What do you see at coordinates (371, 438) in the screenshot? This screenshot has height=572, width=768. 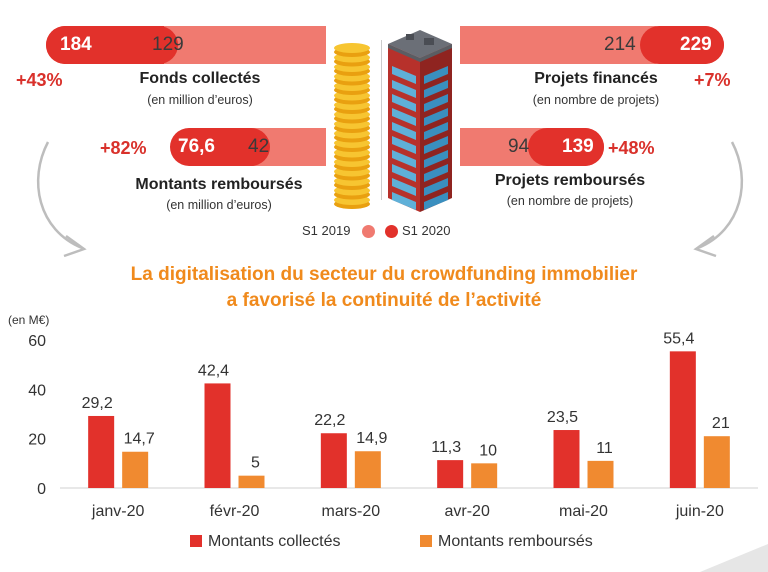 I see `data-label: 14,9` at bounding box center [371, 438].